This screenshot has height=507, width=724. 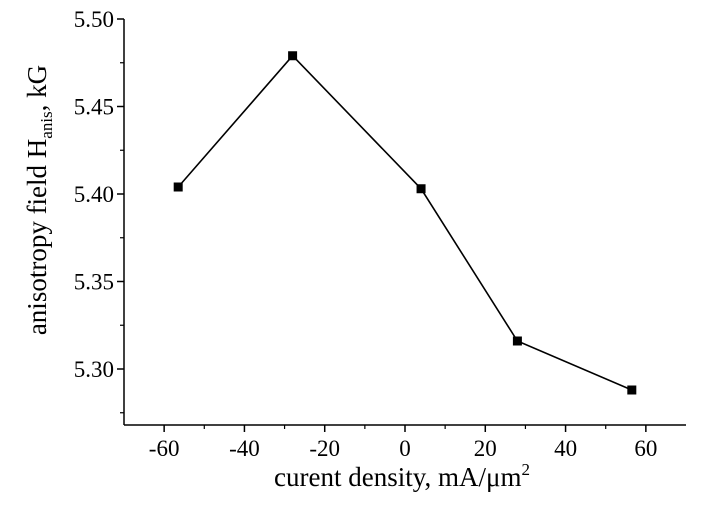 What do you see at coordinates (94, 282) in the screenshot?
I see `y-tick-label: 5.35` at bounding box center [94, 282].